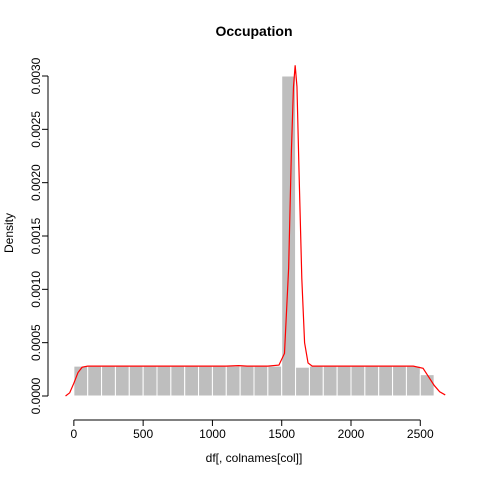 This screenshot has height=480, width=480. Describe the element at coordinates (420, 434) in the screenshot. I see `x-tick-label: 2500` at that location.